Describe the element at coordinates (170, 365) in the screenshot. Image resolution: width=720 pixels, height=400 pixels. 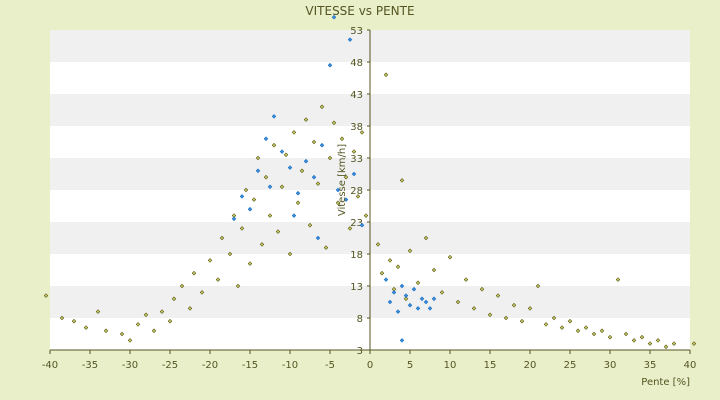
I see `x-tick-label: -25` at that location.